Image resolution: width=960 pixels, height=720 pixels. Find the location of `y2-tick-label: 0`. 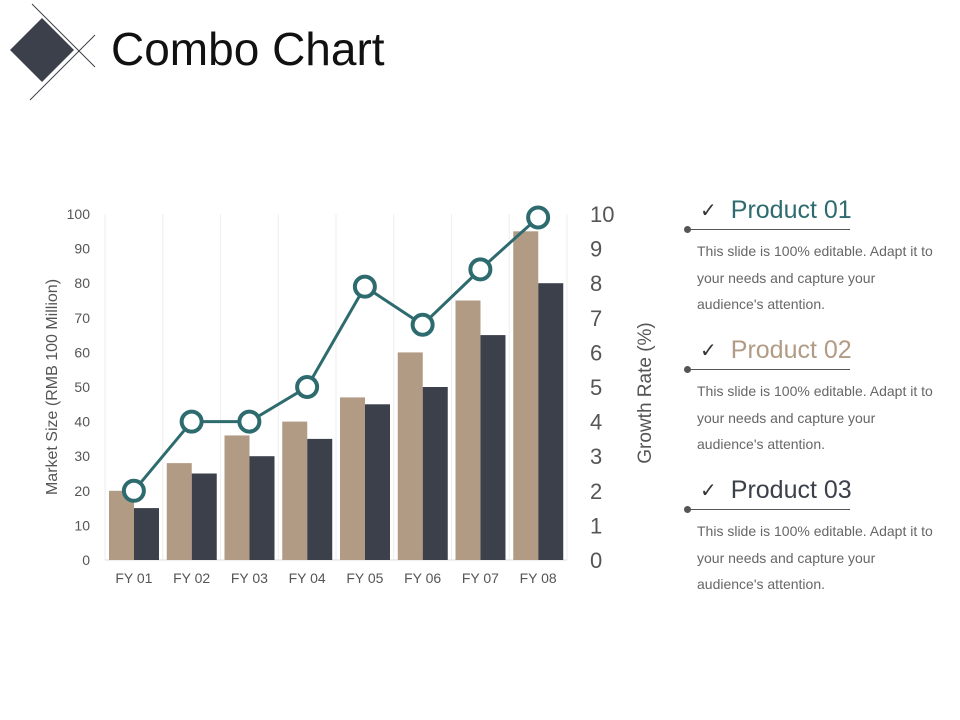

y2-tick-label: 0 is located at coordinates (596, 560).